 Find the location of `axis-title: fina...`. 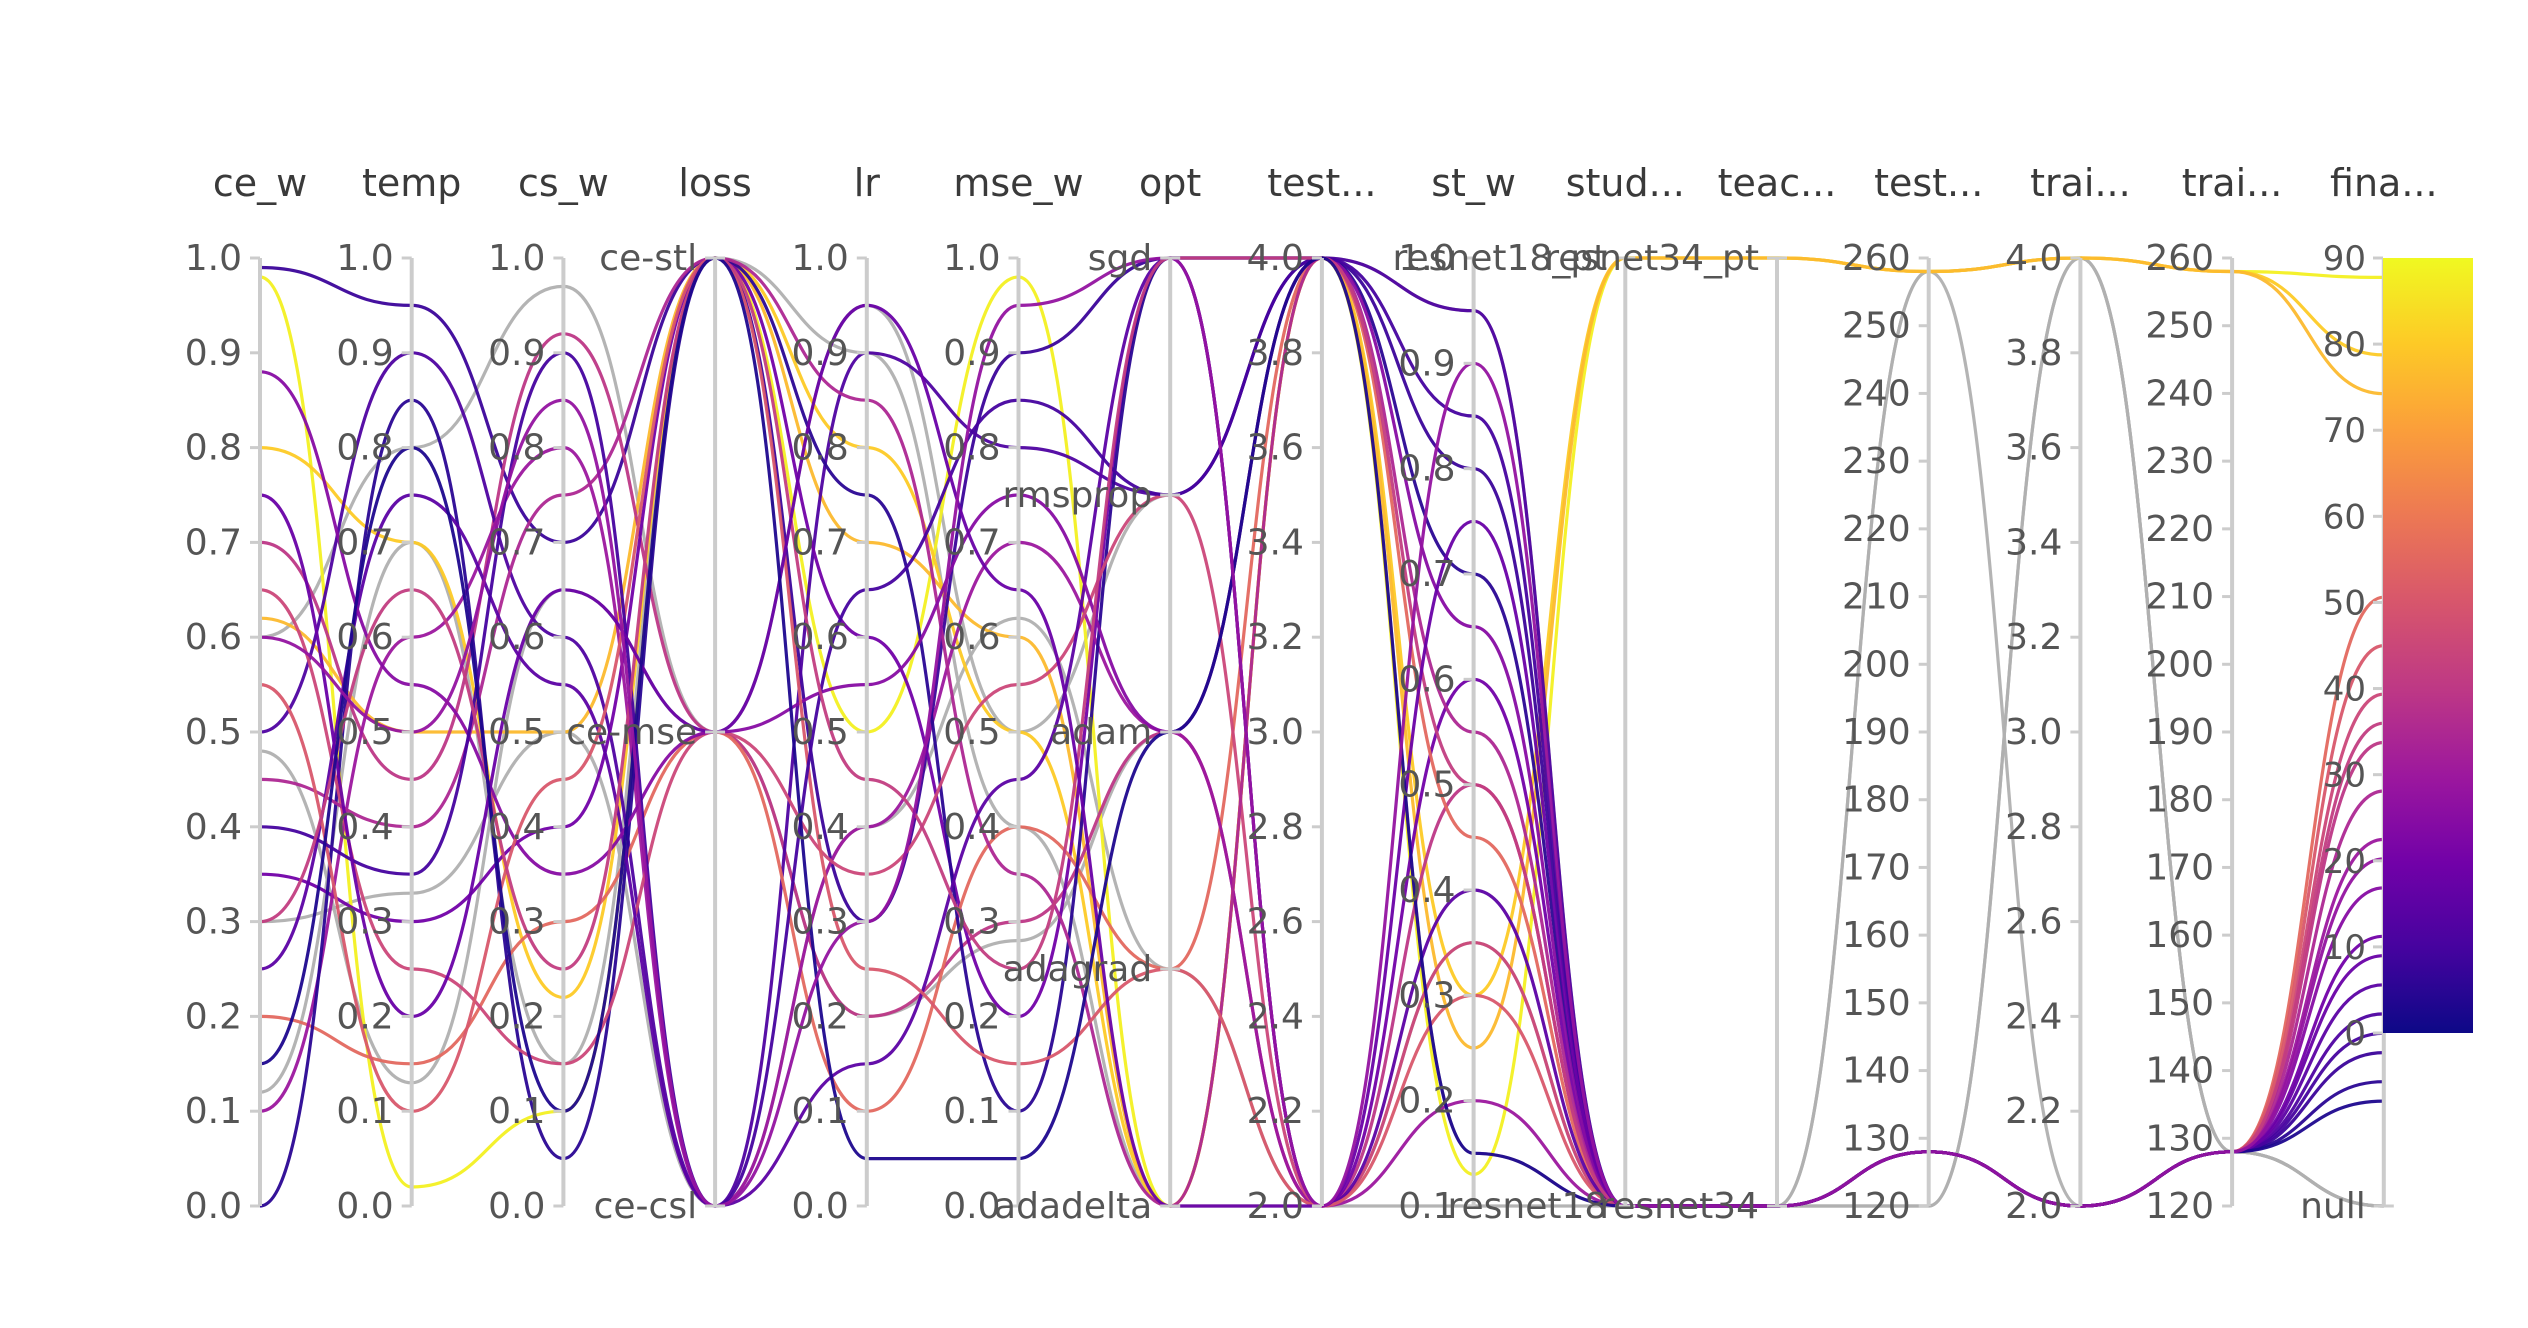

axis-title: fina... is located at coordinates (2384, 183).